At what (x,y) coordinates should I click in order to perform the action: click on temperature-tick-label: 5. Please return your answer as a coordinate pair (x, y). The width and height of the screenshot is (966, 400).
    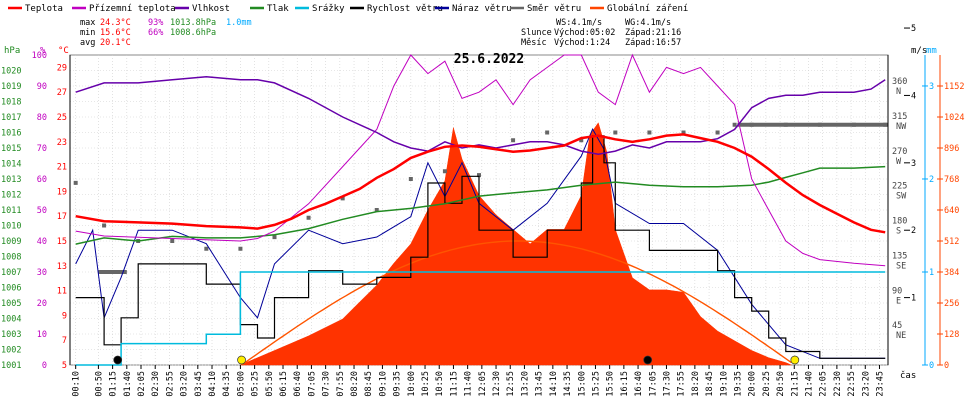
    Looking at the image, I should click on (64, 366).